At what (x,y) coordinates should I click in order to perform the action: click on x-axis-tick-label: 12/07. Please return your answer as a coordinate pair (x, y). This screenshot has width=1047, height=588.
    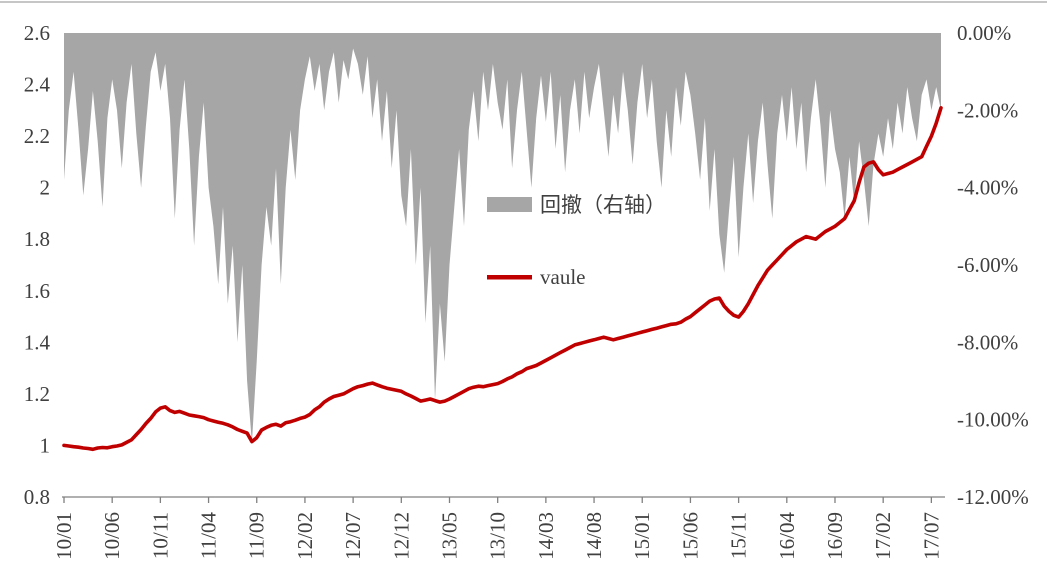
    Looking at the image, I should click on (353, 536).